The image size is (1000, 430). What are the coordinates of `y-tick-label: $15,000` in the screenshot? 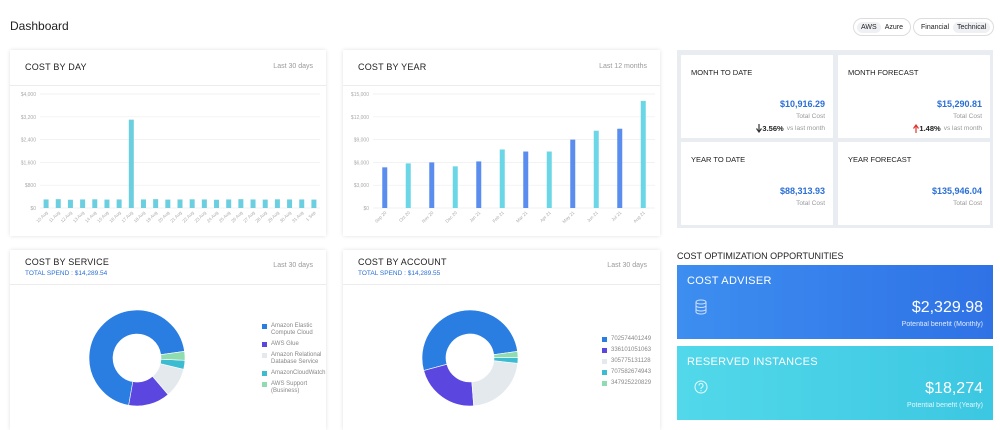 It's located at (360, 95).